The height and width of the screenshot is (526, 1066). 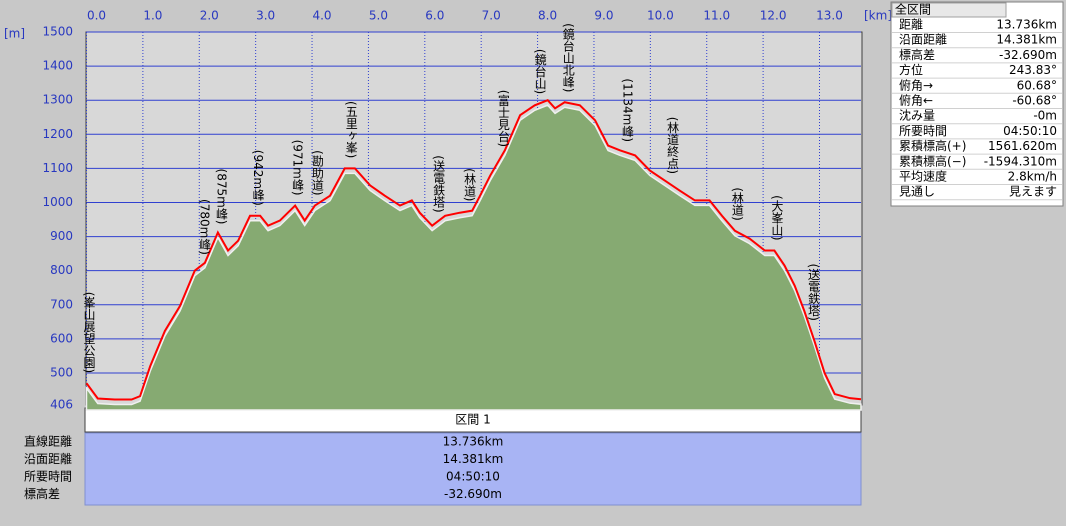 I want to click on x-tick-label: 4.0, so click(x=321, y=16).